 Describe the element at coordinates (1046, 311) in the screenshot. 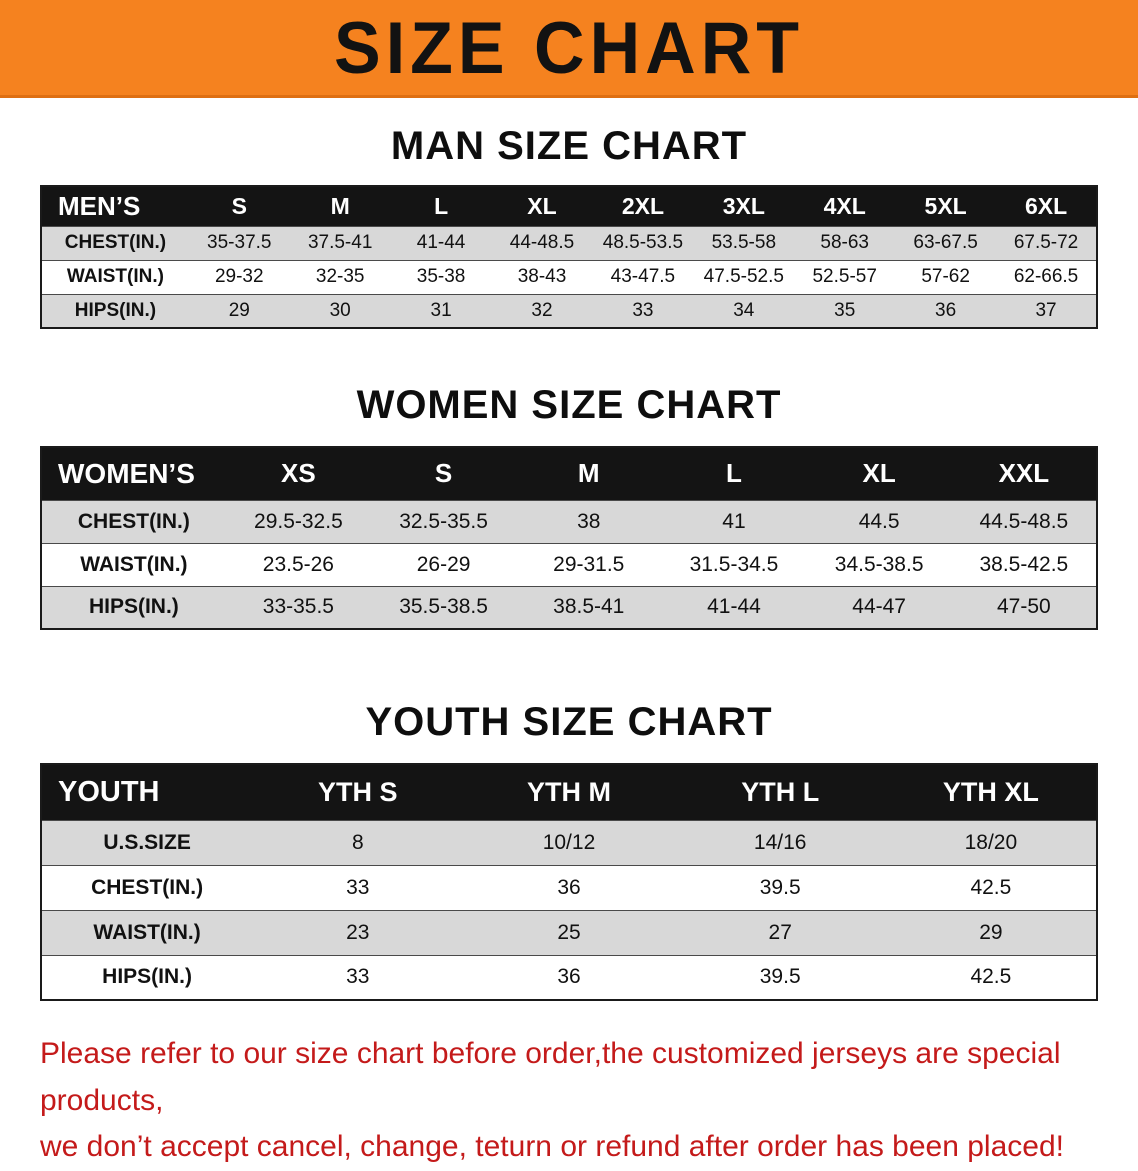

I see `size-value-cell: 37` at that location.